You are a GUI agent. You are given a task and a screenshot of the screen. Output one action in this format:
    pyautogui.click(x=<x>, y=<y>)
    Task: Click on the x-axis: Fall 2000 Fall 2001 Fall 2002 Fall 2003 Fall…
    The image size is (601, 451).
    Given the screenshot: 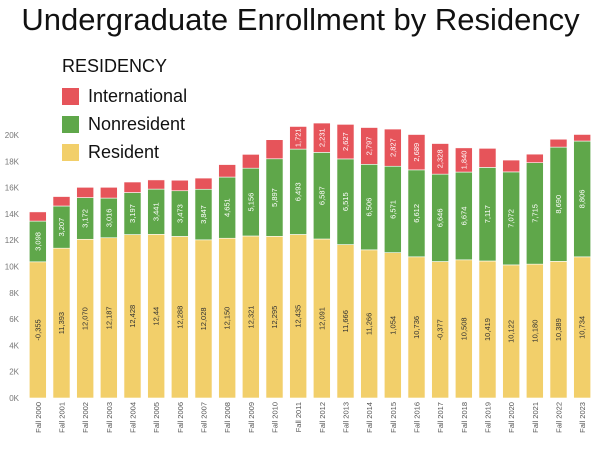 What is the action you would take?
    pyautogui.click(x=310, y=417)
    